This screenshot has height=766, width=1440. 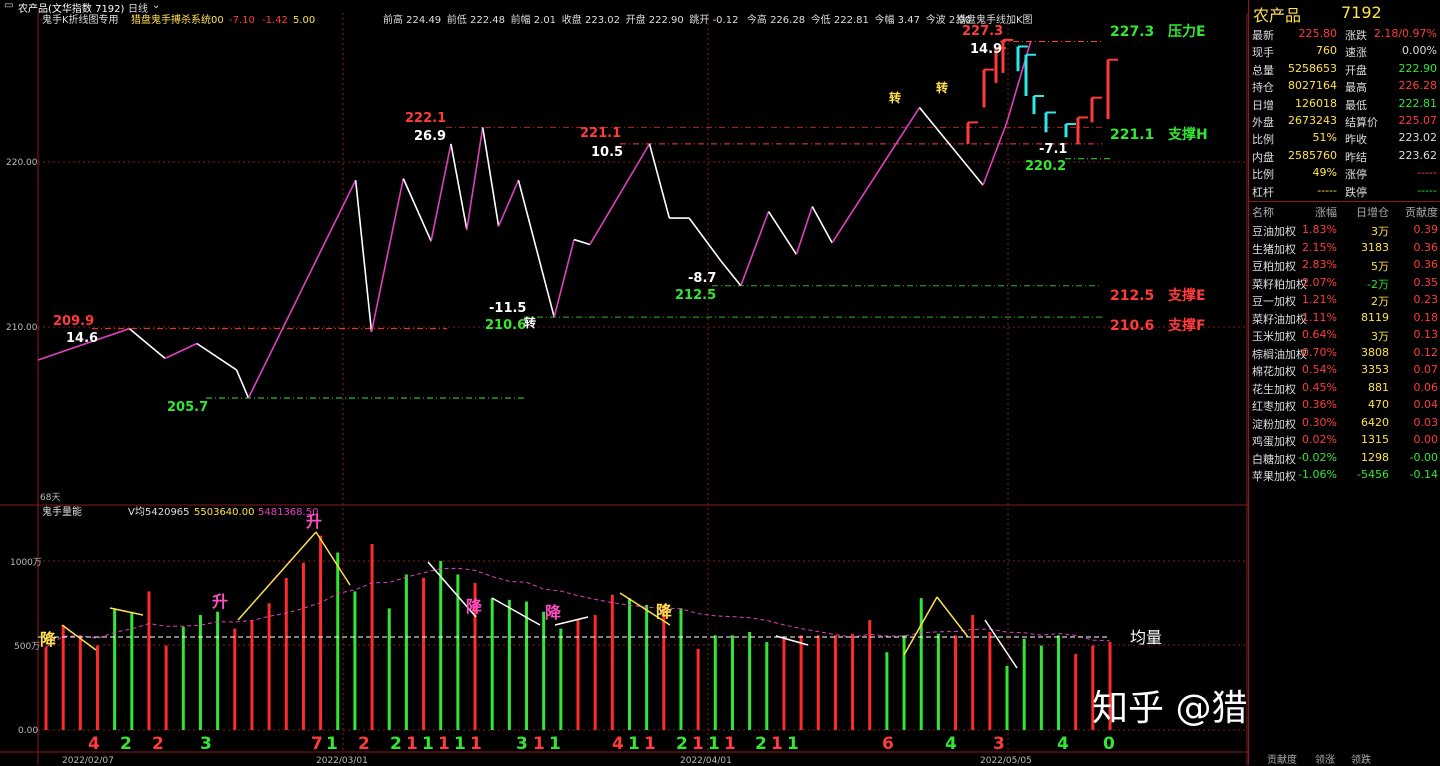 What do you see at coordinates (1319, 334) in the screenshot?
I see `table-cell: 0.64%` at bounding box center [1319, 334].